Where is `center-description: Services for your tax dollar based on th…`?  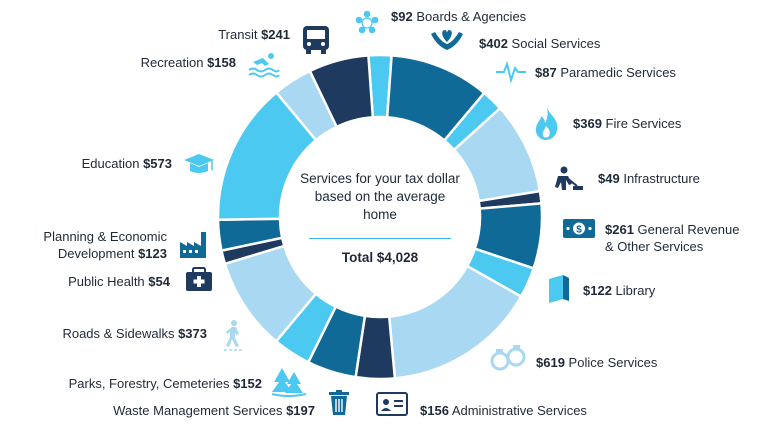
center-description: Services for your tax dollar based on th… is located at coordinates (380, 196).